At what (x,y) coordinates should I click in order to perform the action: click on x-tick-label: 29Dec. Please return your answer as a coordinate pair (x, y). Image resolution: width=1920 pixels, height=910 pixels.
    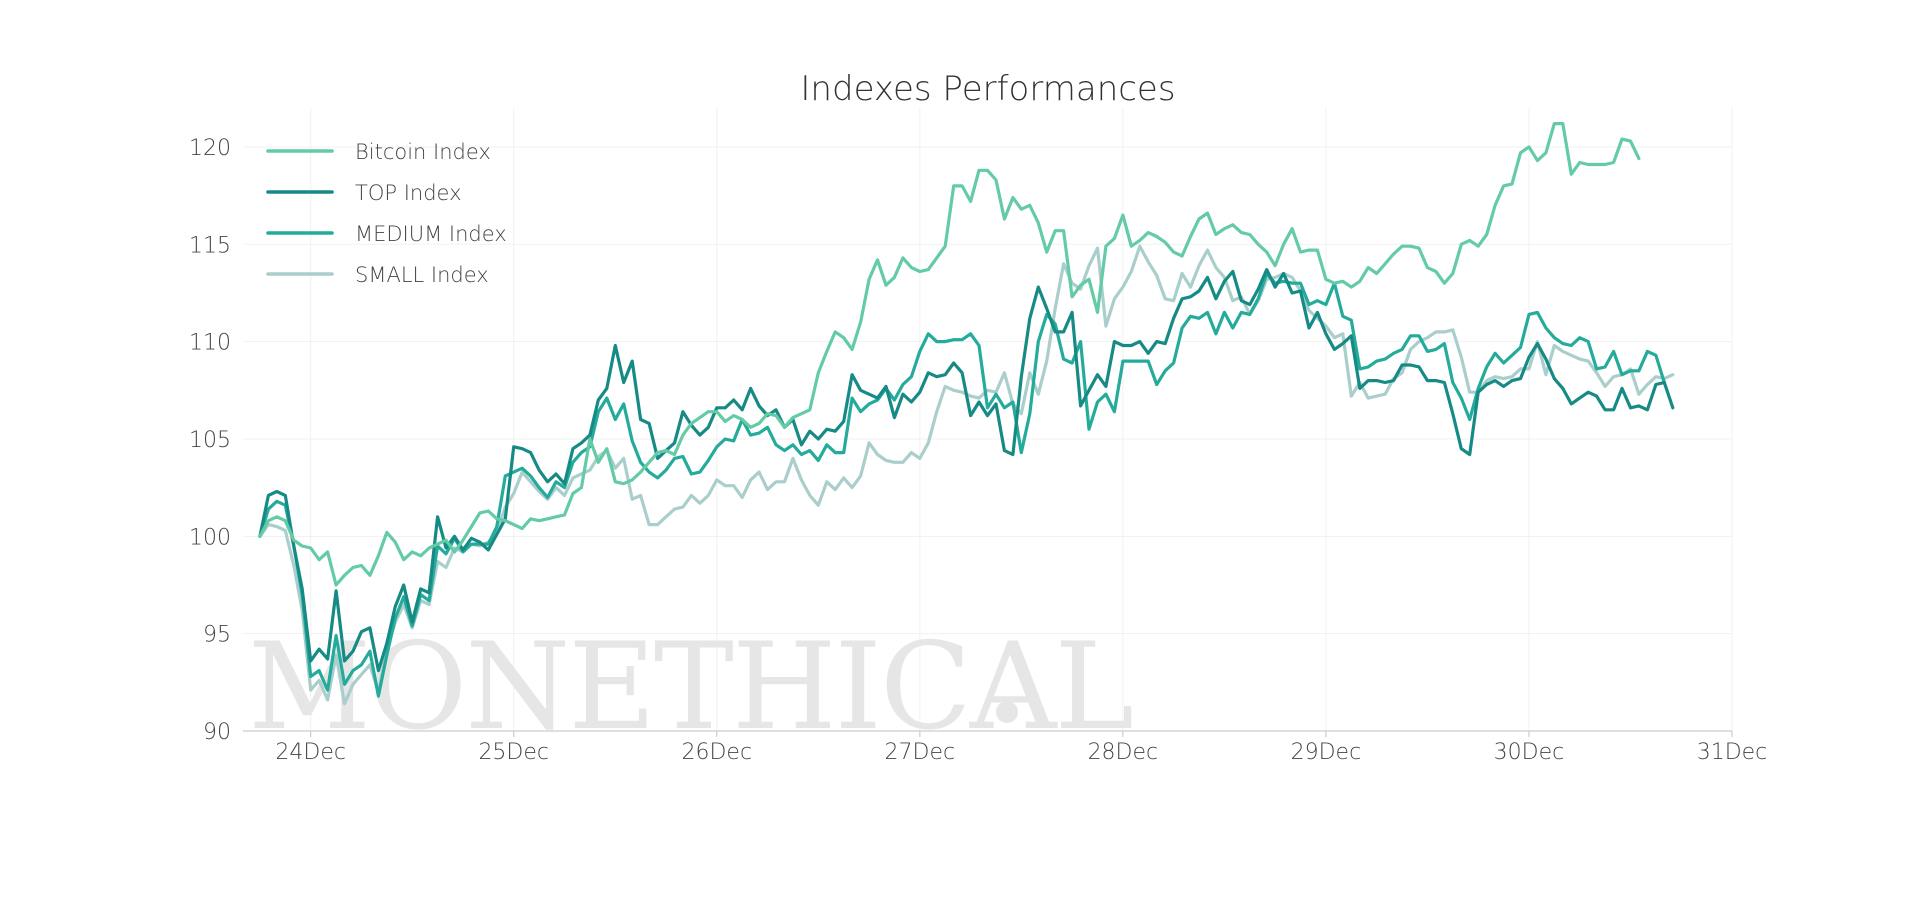
    Looking at the image, I should click on (1326, 752).